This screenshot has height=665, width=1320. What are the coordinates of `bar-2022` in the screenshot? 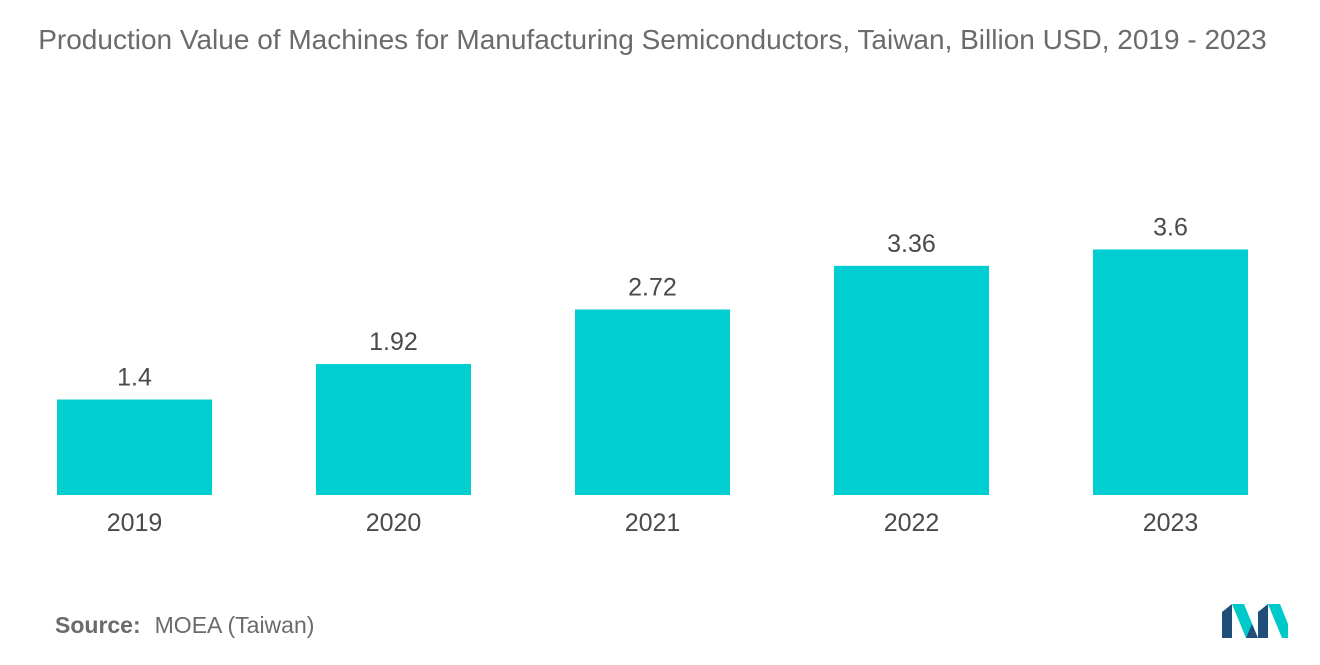 It's located at (911, 380).